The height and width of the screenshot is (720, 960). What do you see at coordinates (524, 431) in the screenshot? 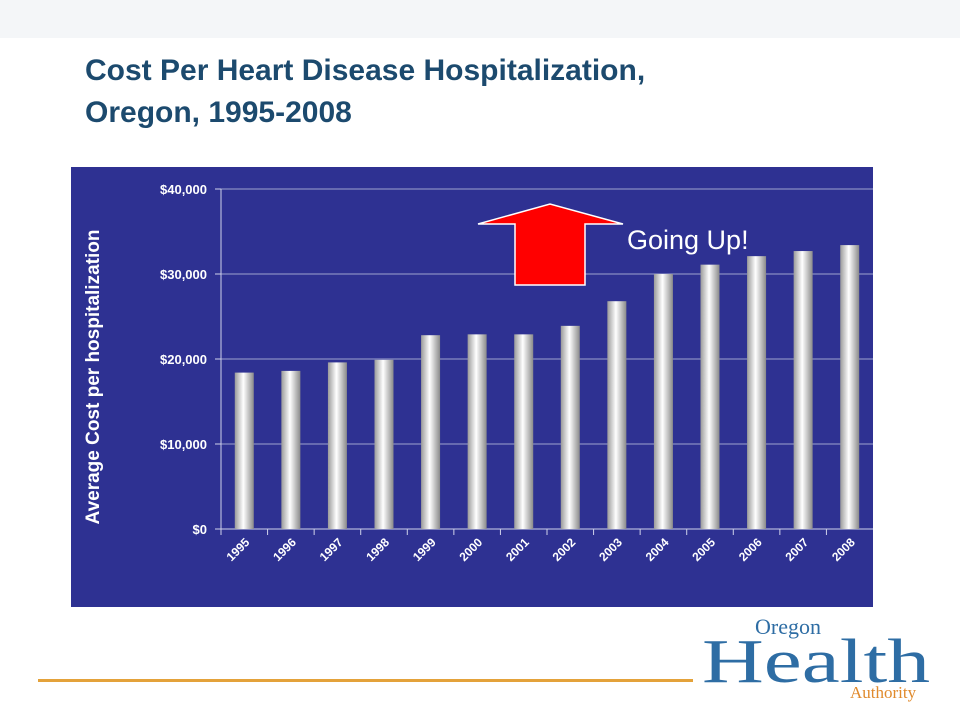
I see `bar-2001` at bounding box center [524, 431].